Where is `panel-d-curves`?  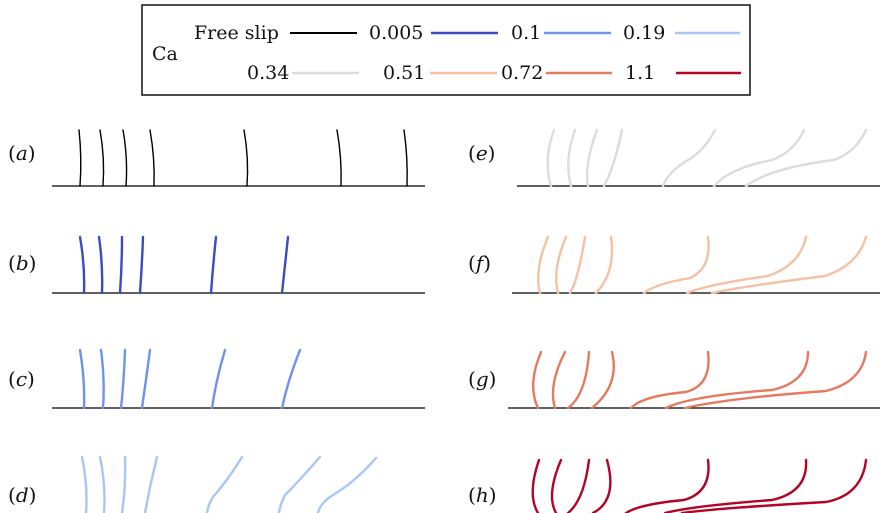 panel-d-curves is located at coordinates (229, 484).